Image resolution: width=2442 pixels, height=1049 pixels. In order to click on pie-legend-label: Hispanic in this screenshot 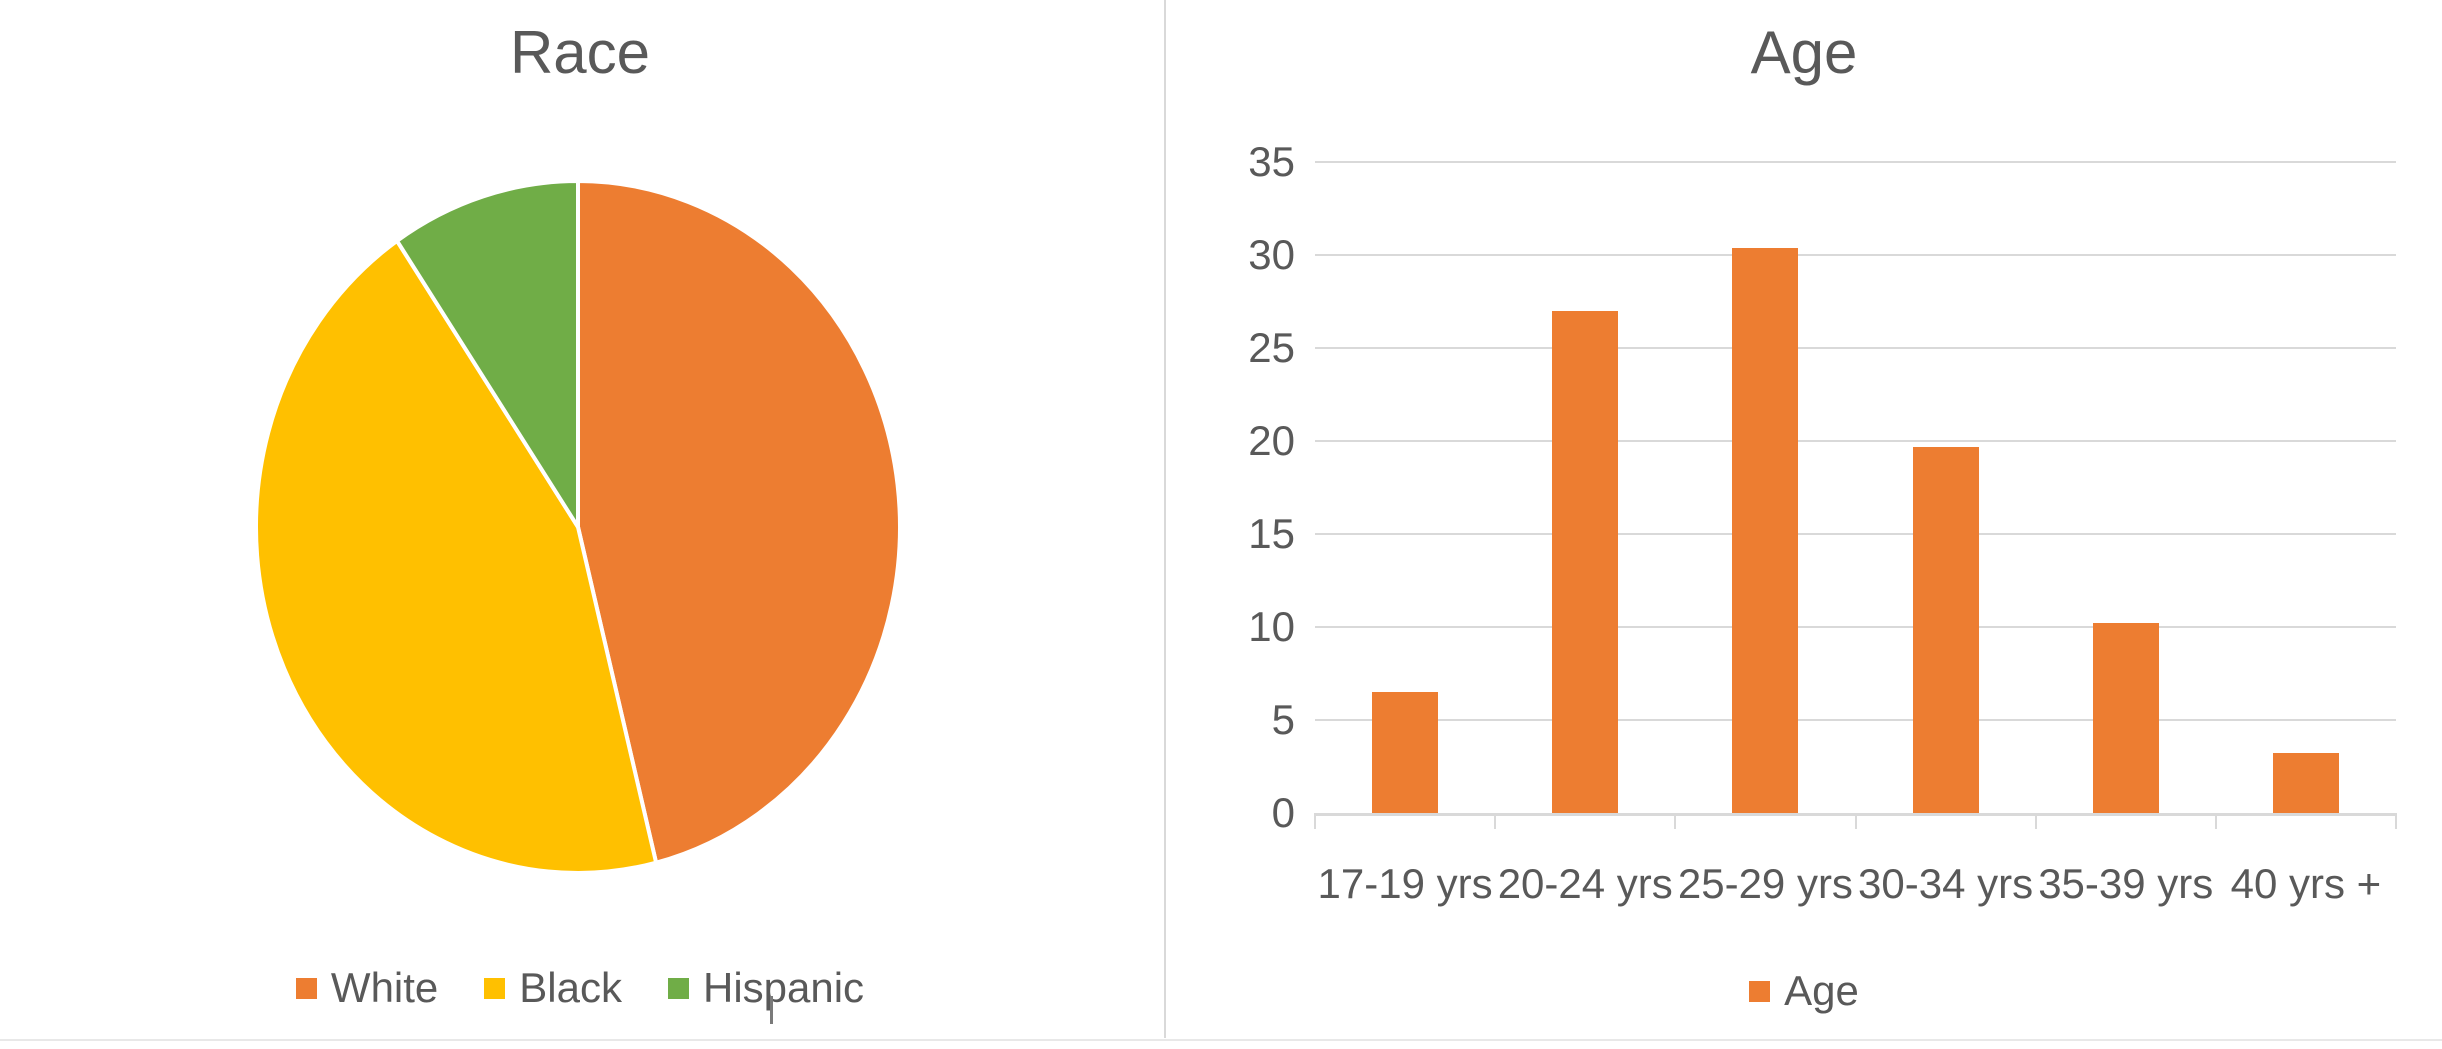, I will do `click(783, 987)`.